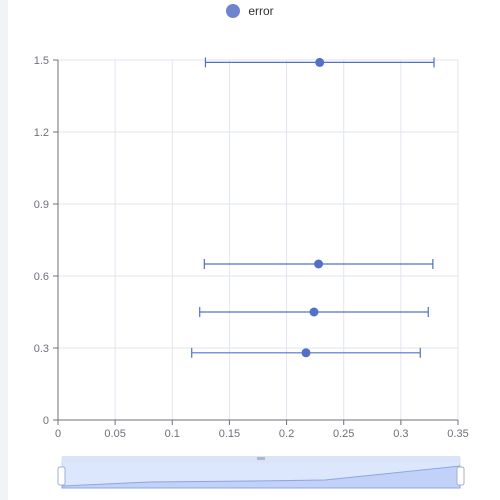 Image resolution: width=500 pixels, height=500 pixels. What do you see at coordinates (233, 11) in the screenshot?
I see `legend-marker-icon` at bounding box center [233, 11].